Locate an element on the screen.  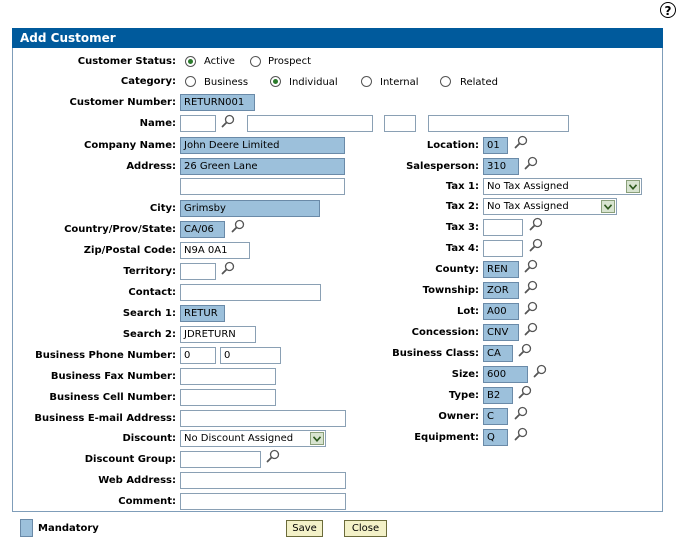
location-input: 01 is located at coordinates (495, 145).